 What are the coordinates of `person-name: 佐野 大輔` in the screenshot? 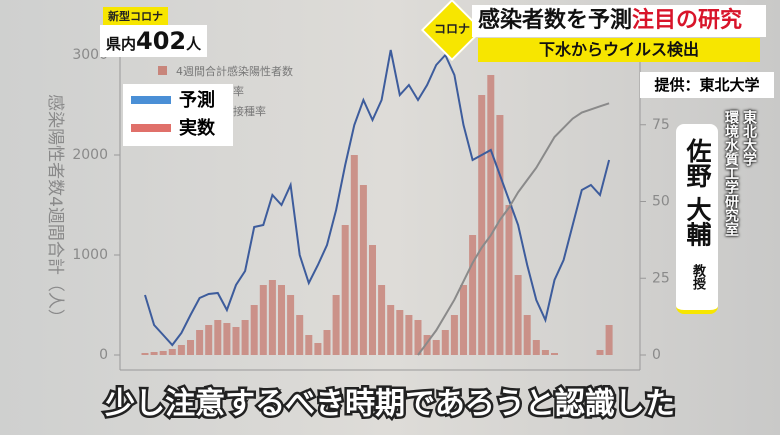 It's located at (697, 192).